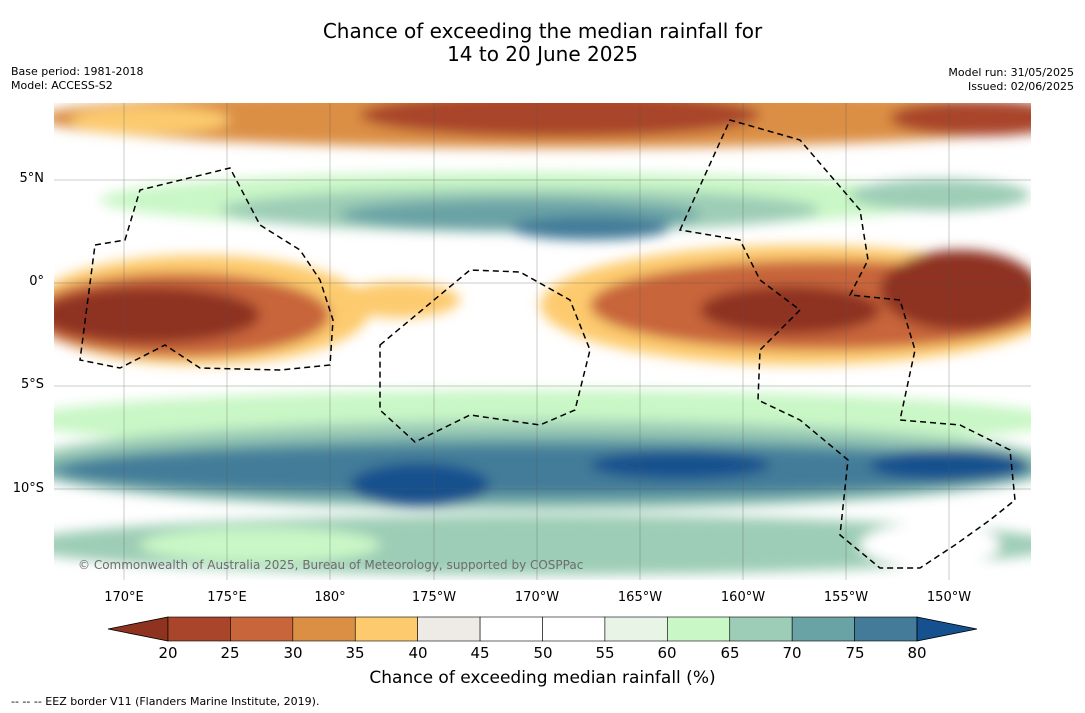  Describe the element at coordinates (743, 597) in the screenshot. I see `lon-label: 160°W` at that location.